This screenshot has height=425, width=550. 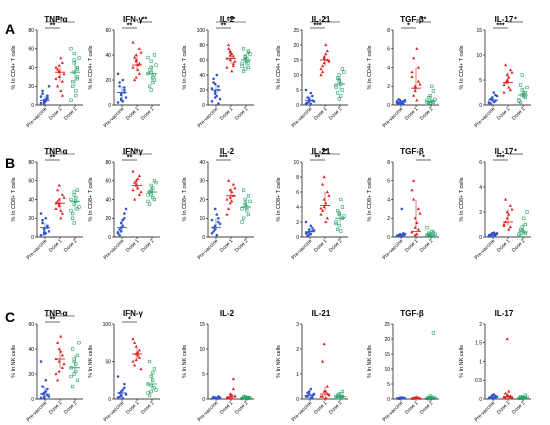 I want to click on y-tick-label: 10, so click(x=479, y=56).